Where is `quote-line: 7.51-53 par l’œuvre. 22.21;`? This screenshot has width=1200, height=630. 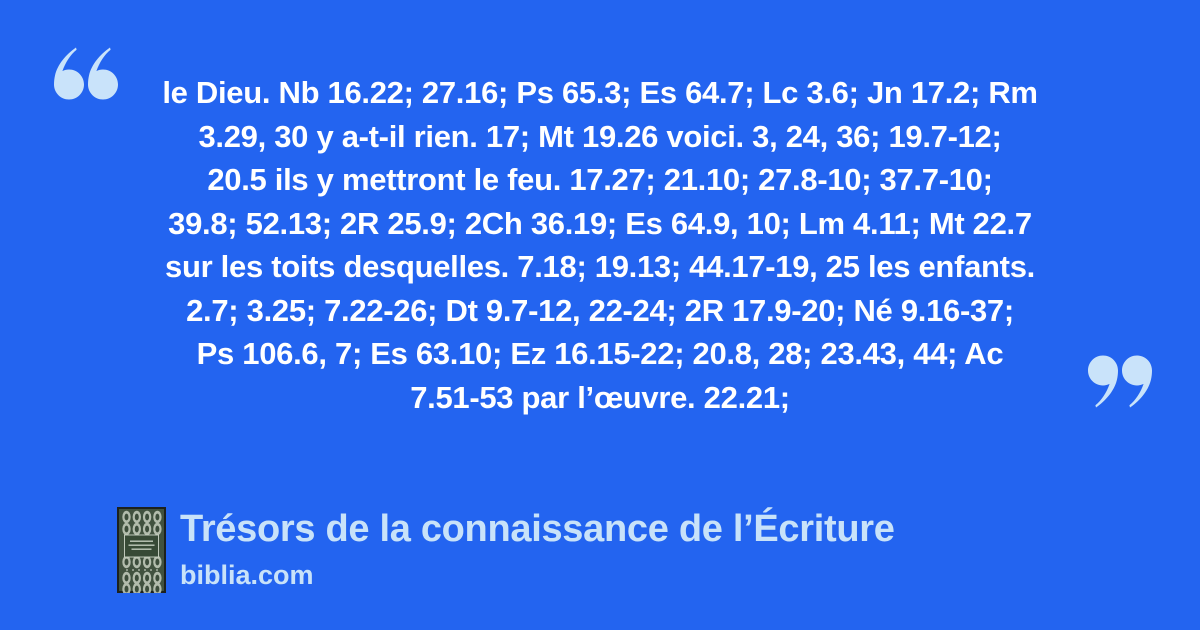 quote-line: 7.51-53 par l’œuvre. 22.21; is located at coordinates (600, 397).